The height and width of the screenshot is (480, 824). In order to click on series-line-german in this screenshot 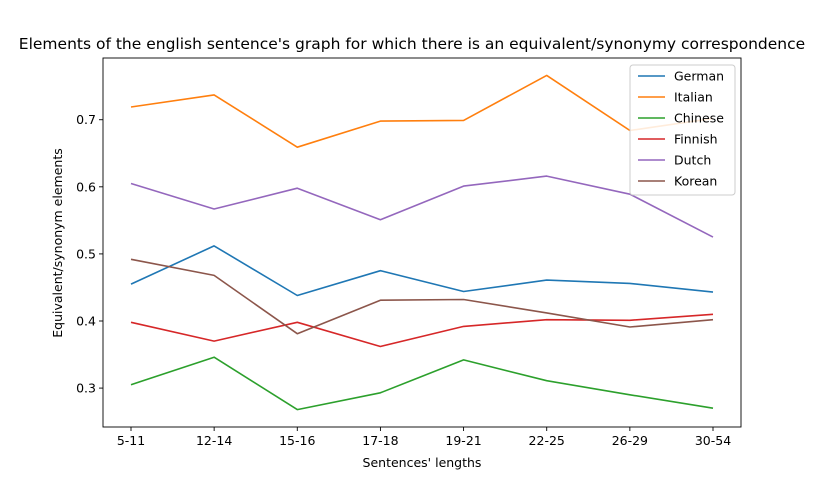, I will do `click(422, 271)`.